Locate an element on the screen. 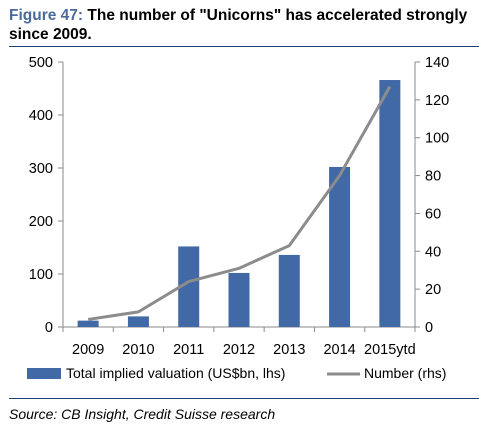 This screenshot has height=434, width=488. right-tick-label: 40 is located at coordinates (433, 252).